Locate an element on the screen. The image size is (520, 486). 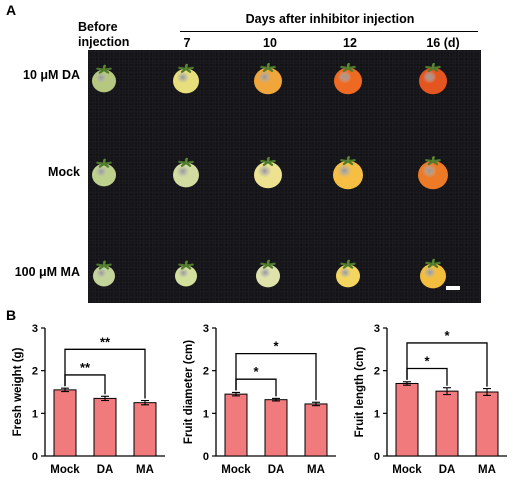
before-injection-label-1: Before is located at coordinates (98, 27).